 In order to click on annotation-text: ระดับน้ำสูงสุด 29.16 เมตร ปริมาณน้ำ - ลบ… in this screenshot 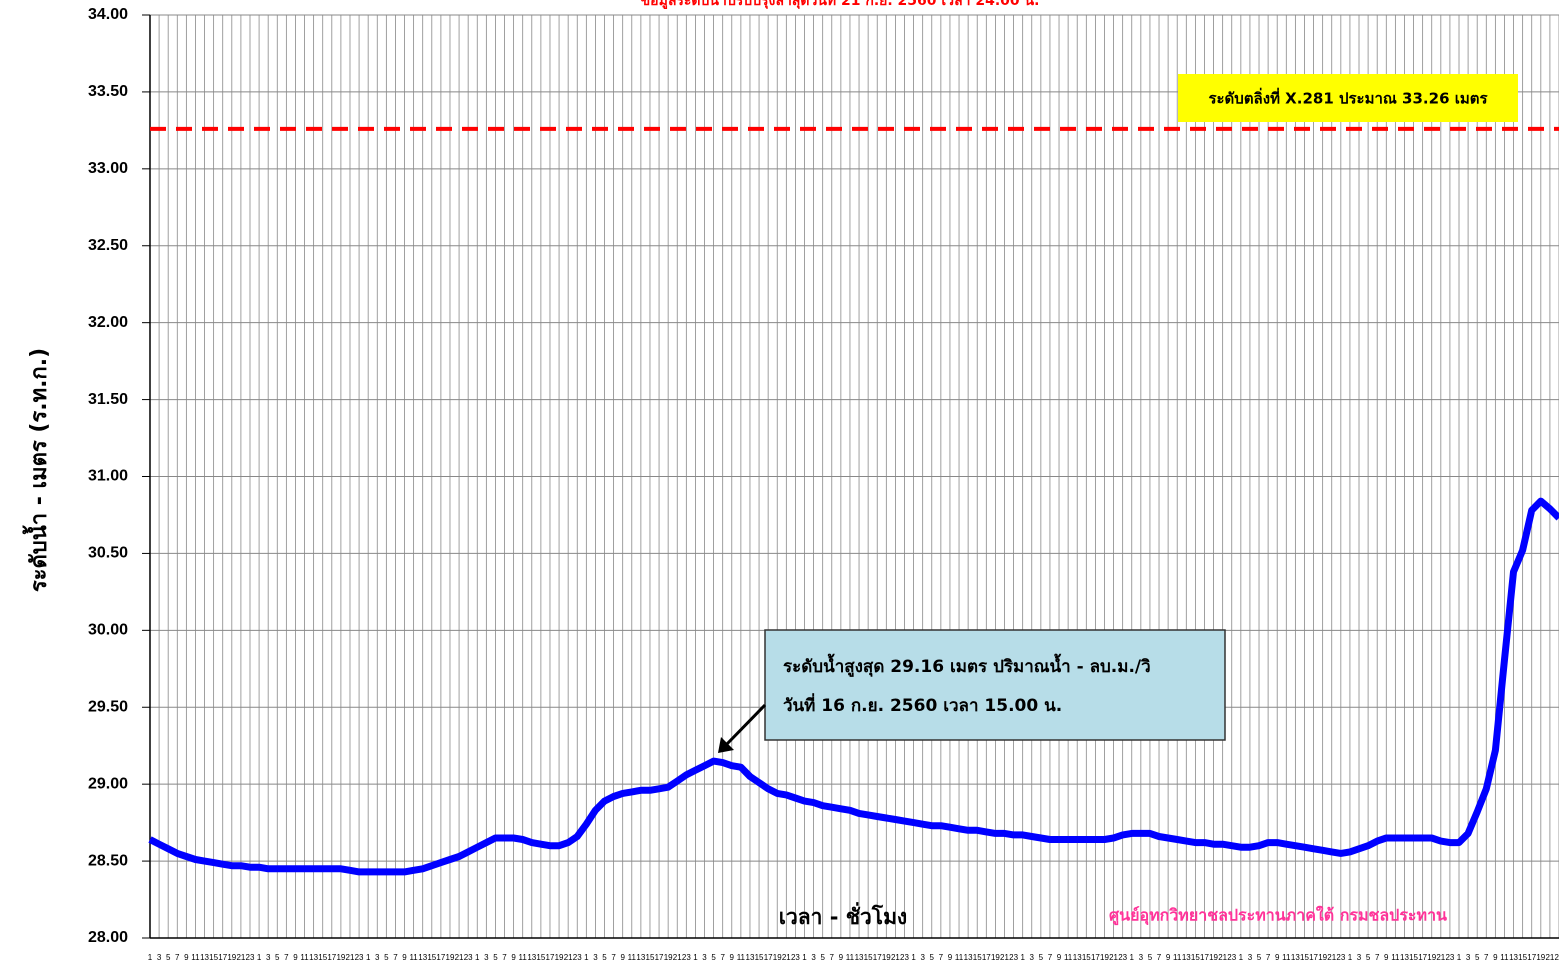, I will do `click(967, 665)`.